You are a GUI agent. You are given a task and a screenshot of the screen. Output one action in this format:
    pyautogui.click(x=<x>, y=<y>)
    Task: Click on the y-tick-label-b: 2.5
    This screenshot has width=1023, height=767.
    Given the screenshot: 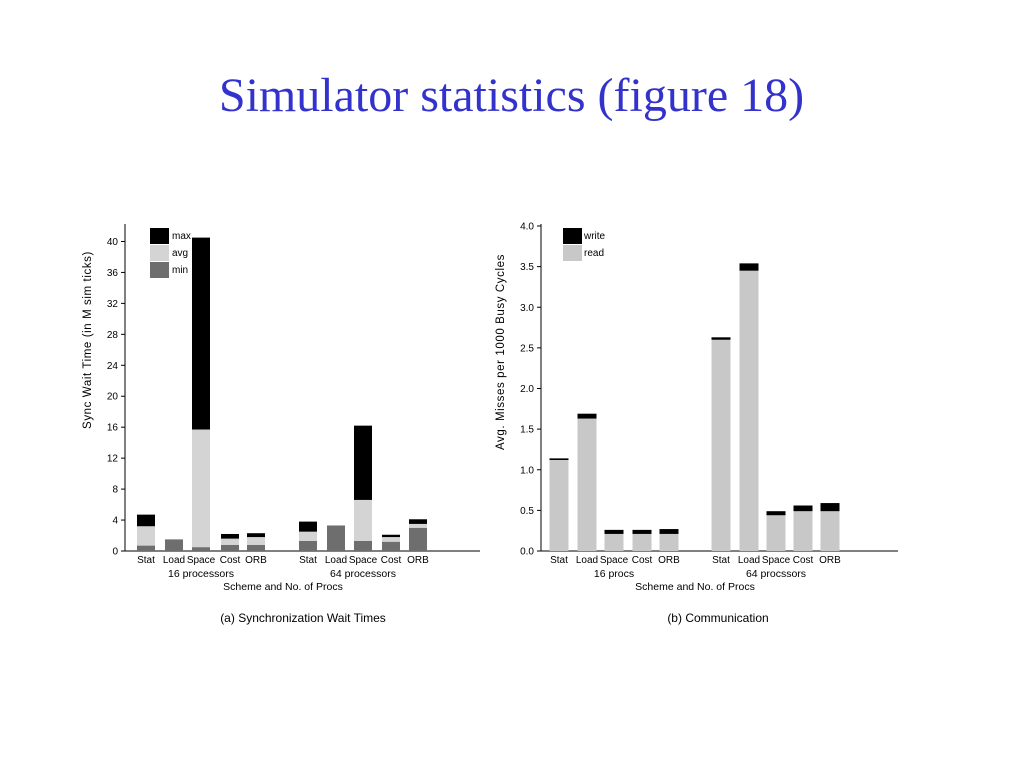 What is the action you would take?
    pyautogui.click(x=527, y=348)
    